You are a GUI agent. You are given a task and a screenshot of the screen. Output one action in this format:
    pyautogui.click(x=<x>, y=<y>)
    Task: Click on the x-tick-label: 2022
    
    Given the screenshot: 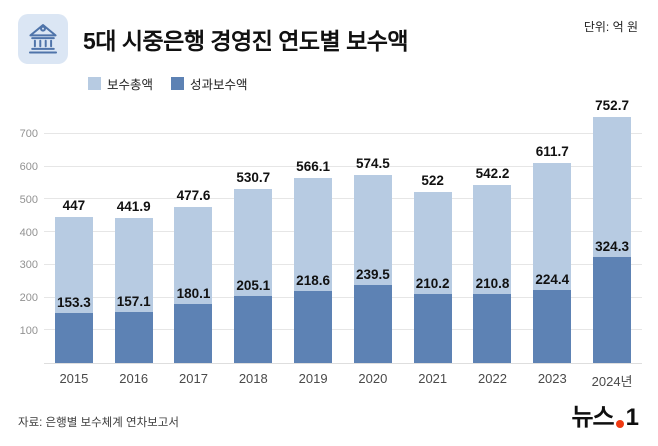 What is the action you would take?
    pyautogui.click(x=492, y=378)
    